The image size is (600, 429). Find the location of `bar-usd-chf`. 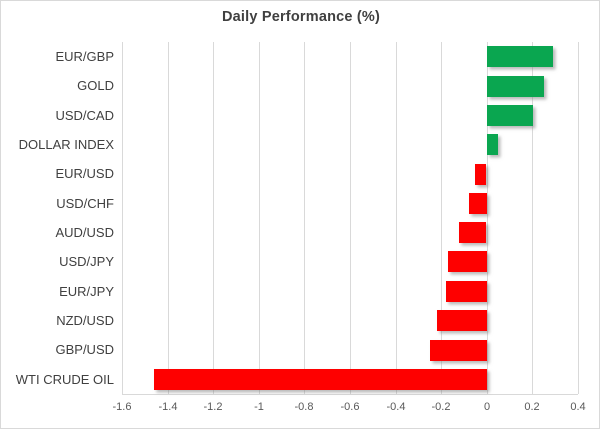

bar-usd-chf is located at coordinates (478, 203).